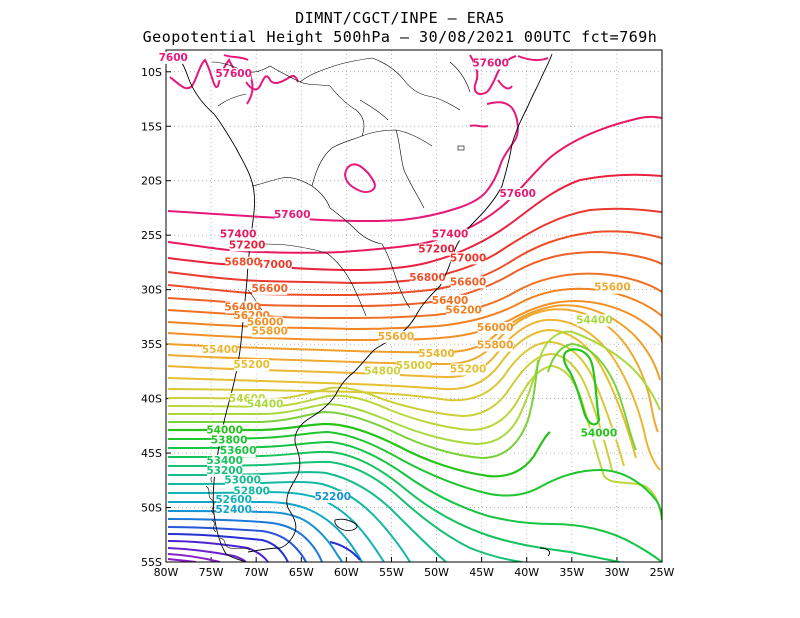  I want to click on lon-tick-labels: 80W 75W 70W 65W 60W 55W 50W 45W 40W 35W 30W 25W, so click(414, 572).